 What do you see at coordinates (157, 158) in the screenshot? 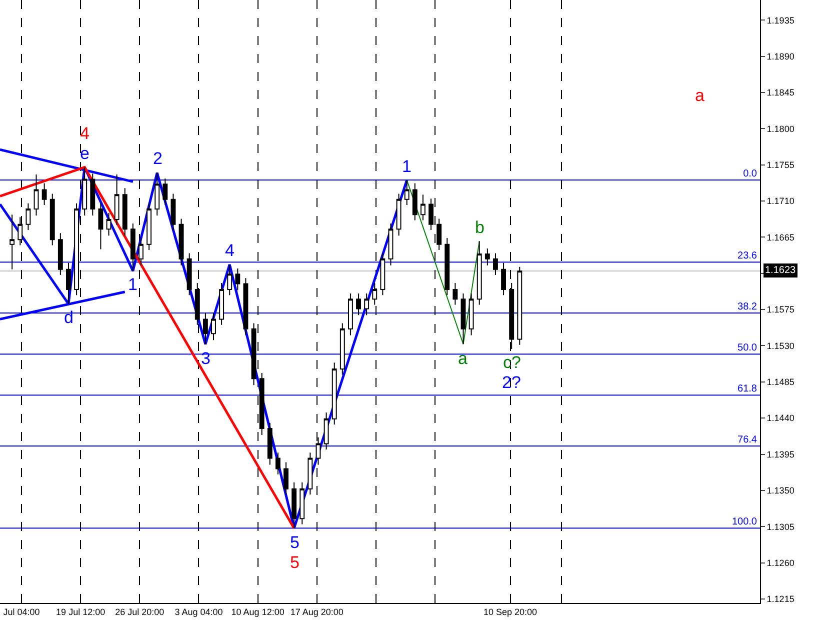
I see `annotation: 2` at bounding box center [157, 158].